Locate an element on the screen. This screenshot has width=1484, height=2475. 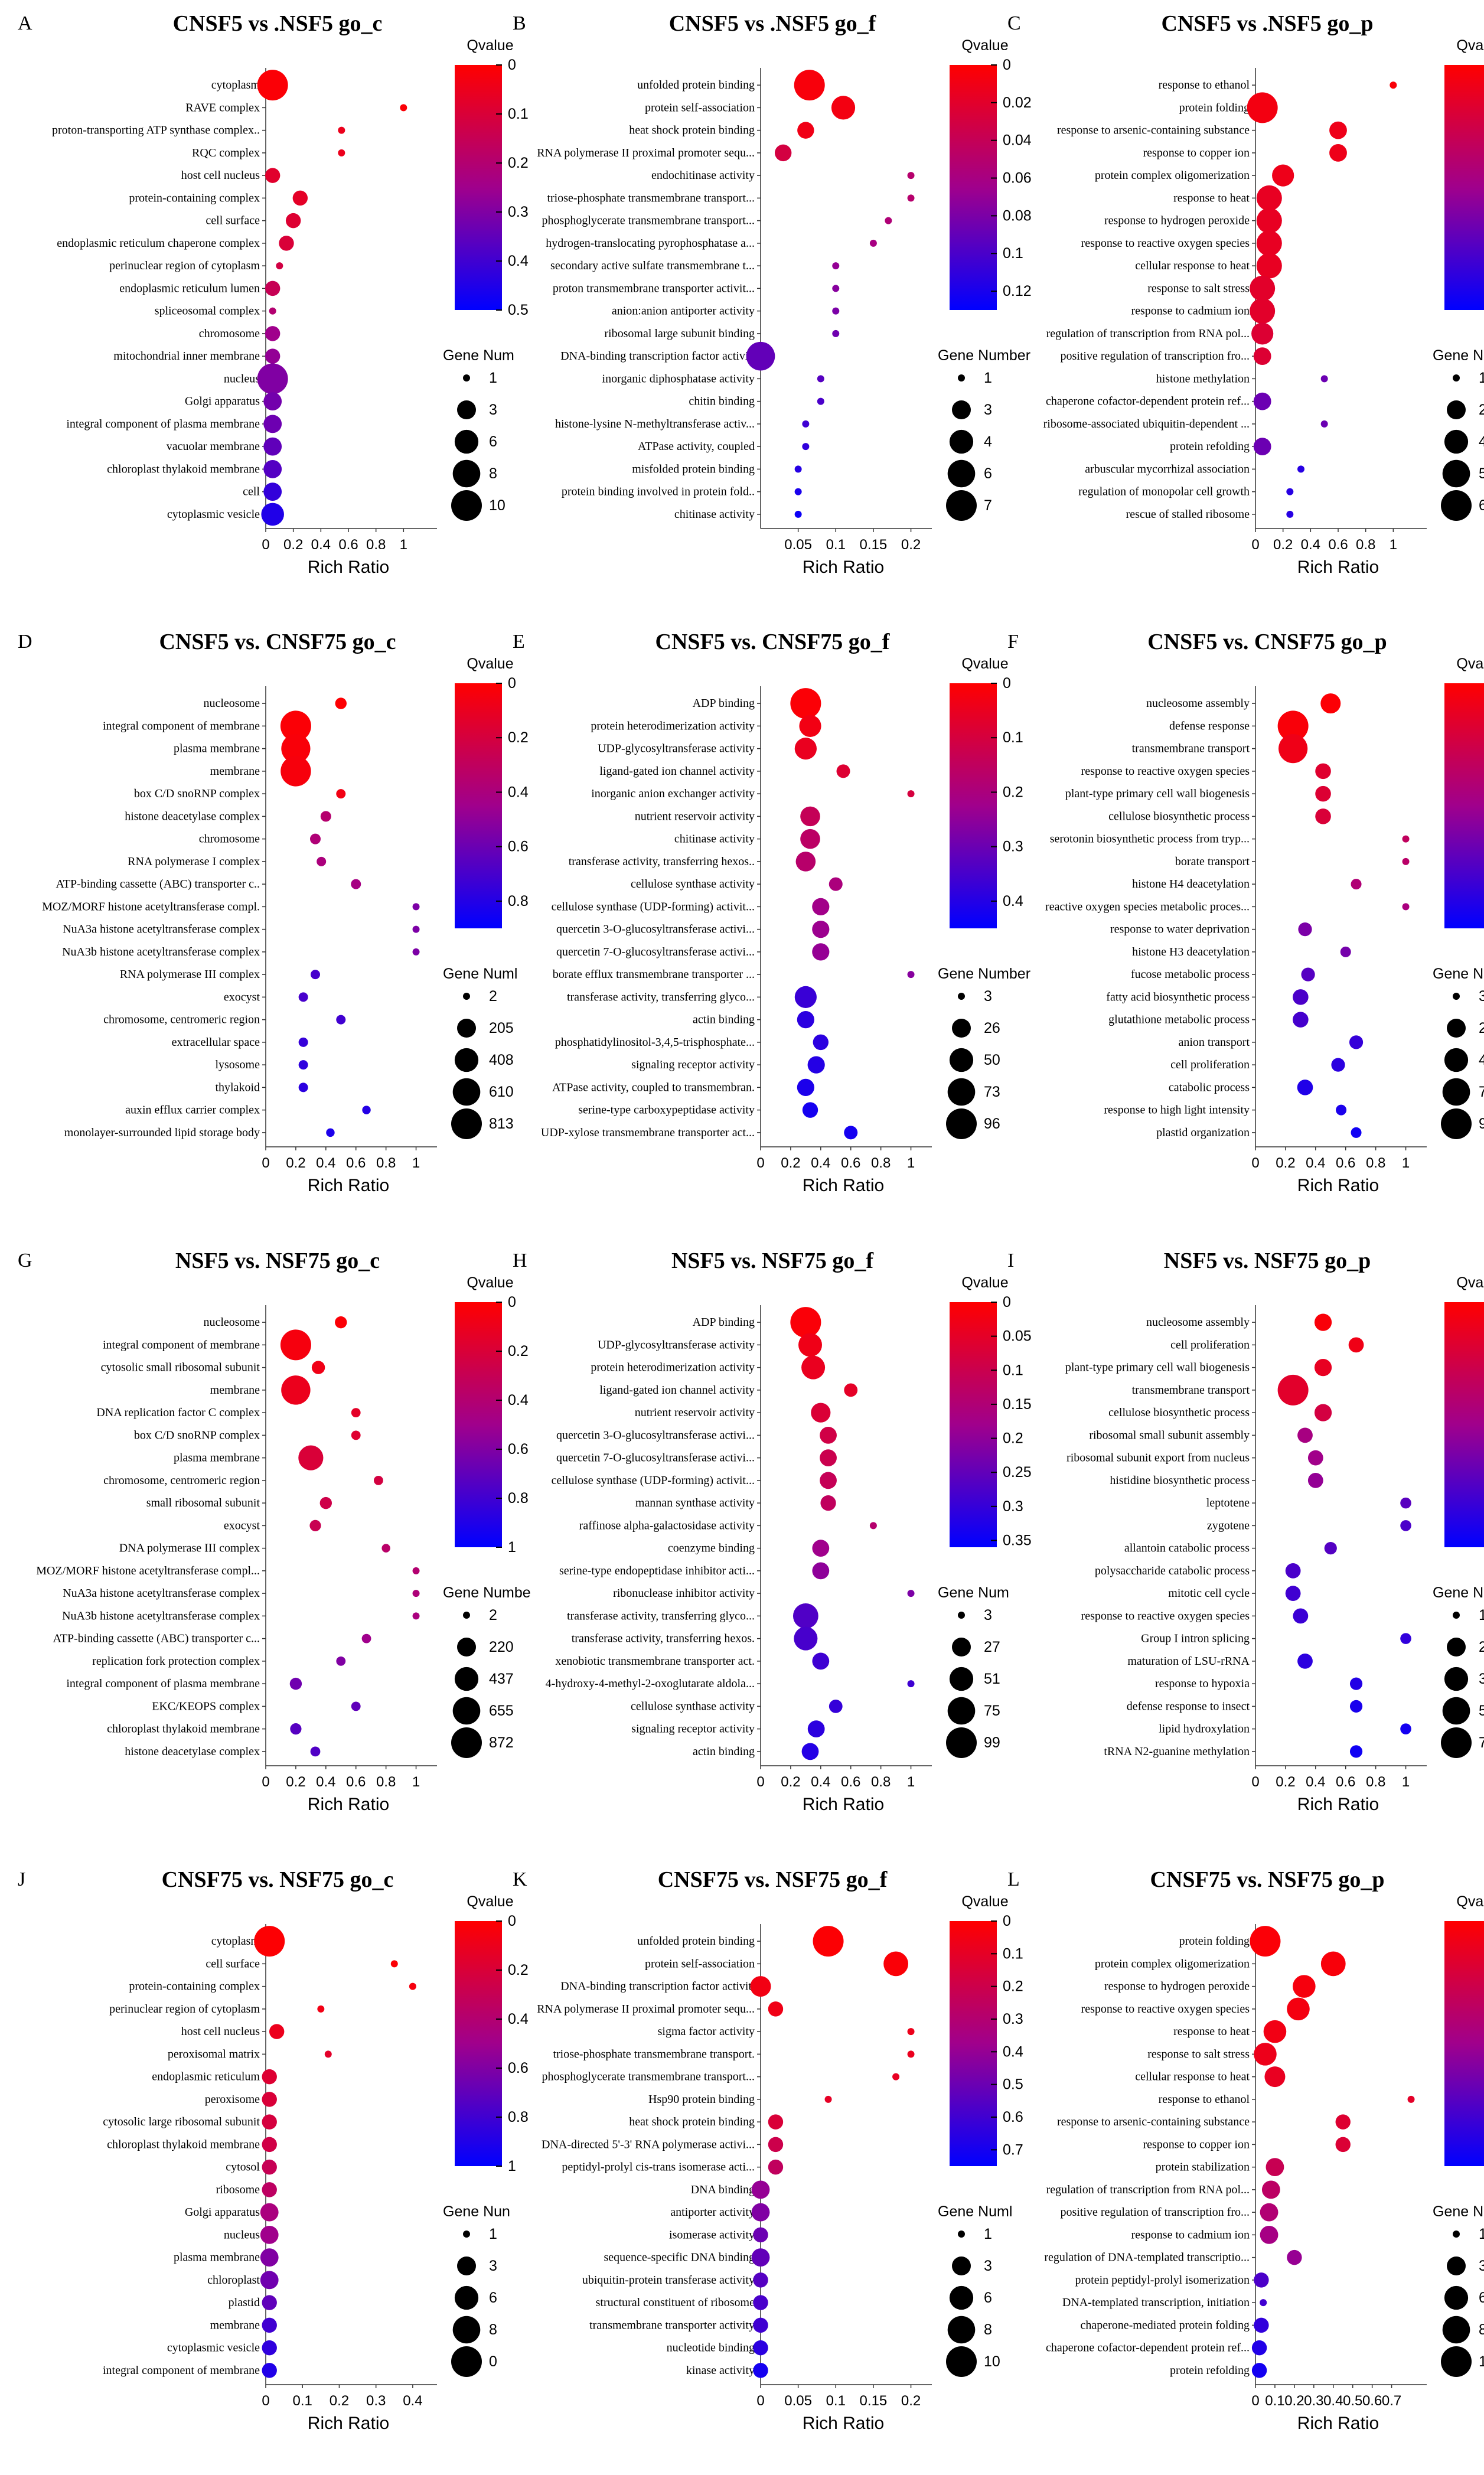
term-label: zygotene is located at coordinates (1228, 1525).